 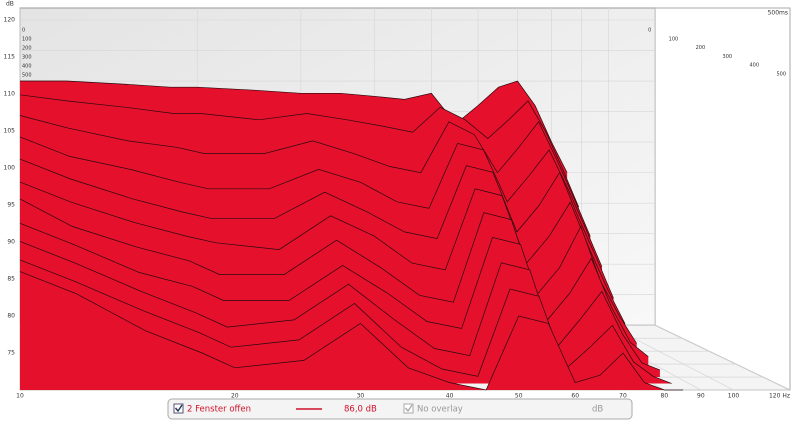 What do you see at coordinates (10, 131) in the screenshot?
I see `y-tick-label: 105` at bounding box center [10, 131].